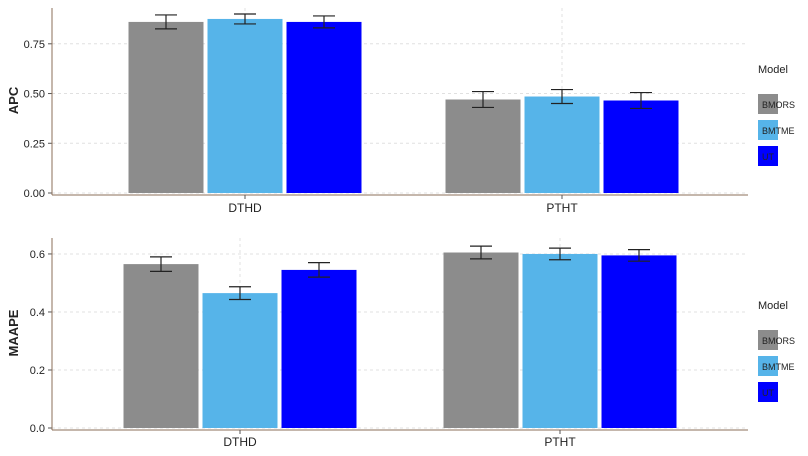  Describe the element at coordinates (34, 144) in the screenshot. I see `y-tick-label: 0.25` at that location.